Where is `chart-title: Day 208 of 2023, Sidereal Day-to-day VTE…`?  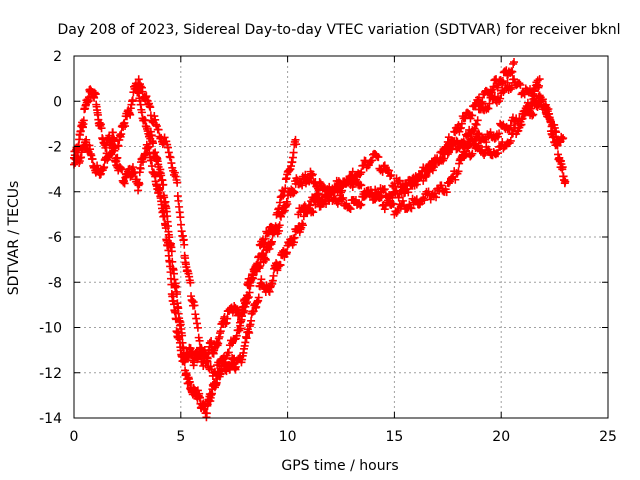 chart-title: Day 208 of 2023, Sidereal Day-to-day VTE… is located at coordinates (339, 30).